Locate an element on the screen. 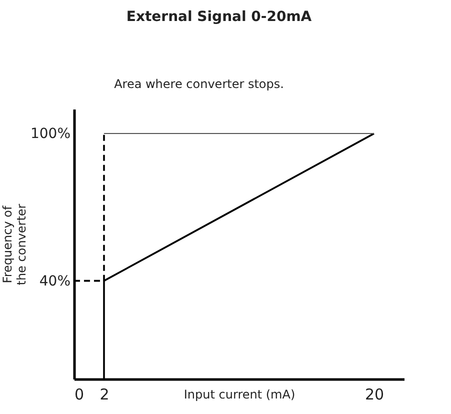 The width and height of the screenshot is (451, 414). x-tick-label: 0 is located at coordinates (79, 395).